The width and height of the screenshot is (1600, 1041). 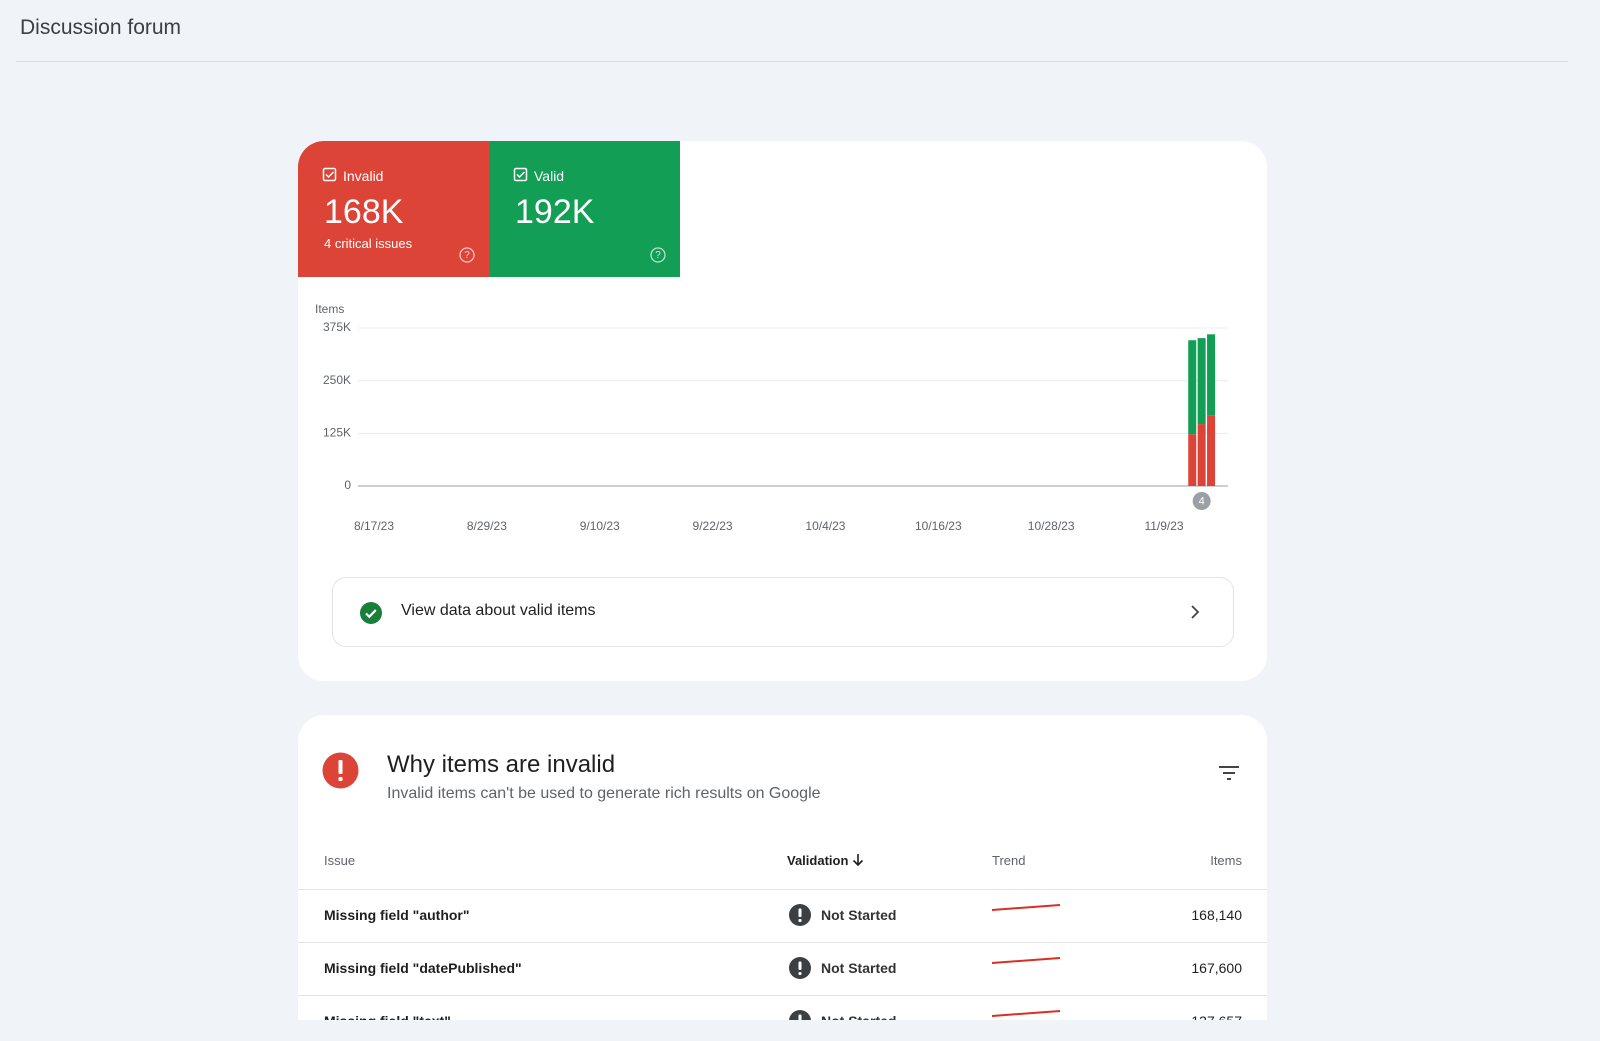 What do you see at coordinates (1195, 612) in the screenshot?
I see `chevron` at bounding box center [1195, 612].